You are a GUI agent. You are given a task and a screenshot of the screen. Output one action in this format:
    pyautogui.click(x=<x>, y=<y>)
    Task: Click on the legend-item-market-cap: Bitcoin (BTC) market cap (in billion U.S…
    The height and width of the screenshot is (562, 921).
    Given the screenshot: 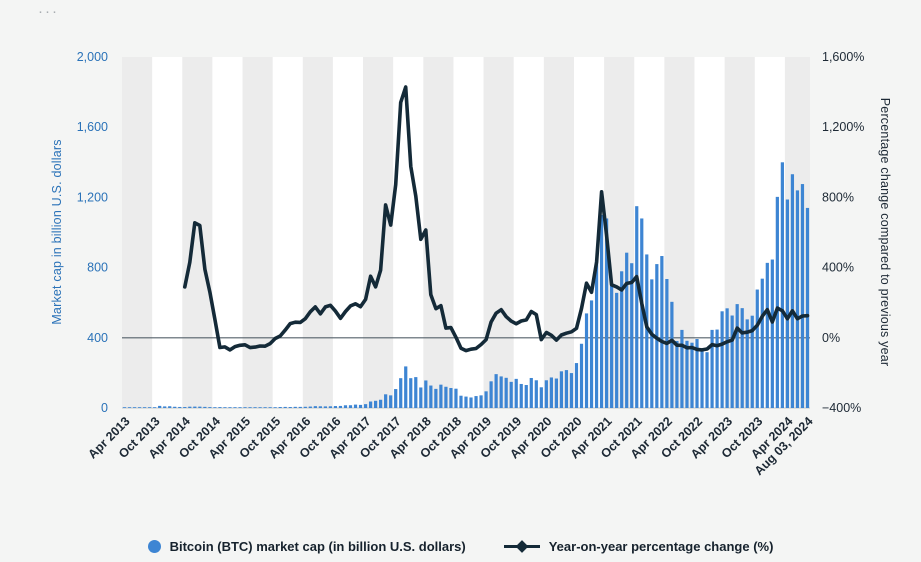 What is the action you would take?
    pyautogui.click(x=306, y=546)
    